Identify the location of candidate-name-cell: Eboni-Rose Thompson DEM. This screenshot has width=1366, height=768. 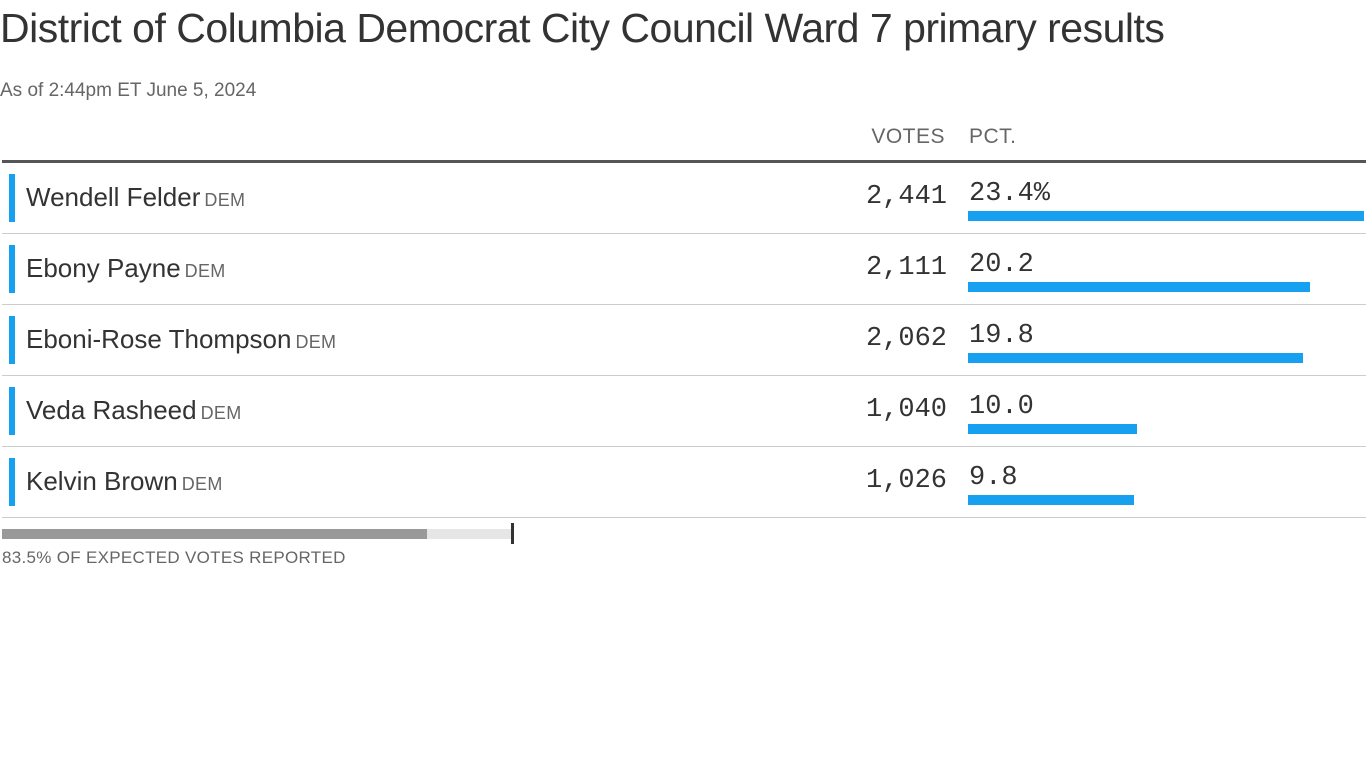
(181, 340).